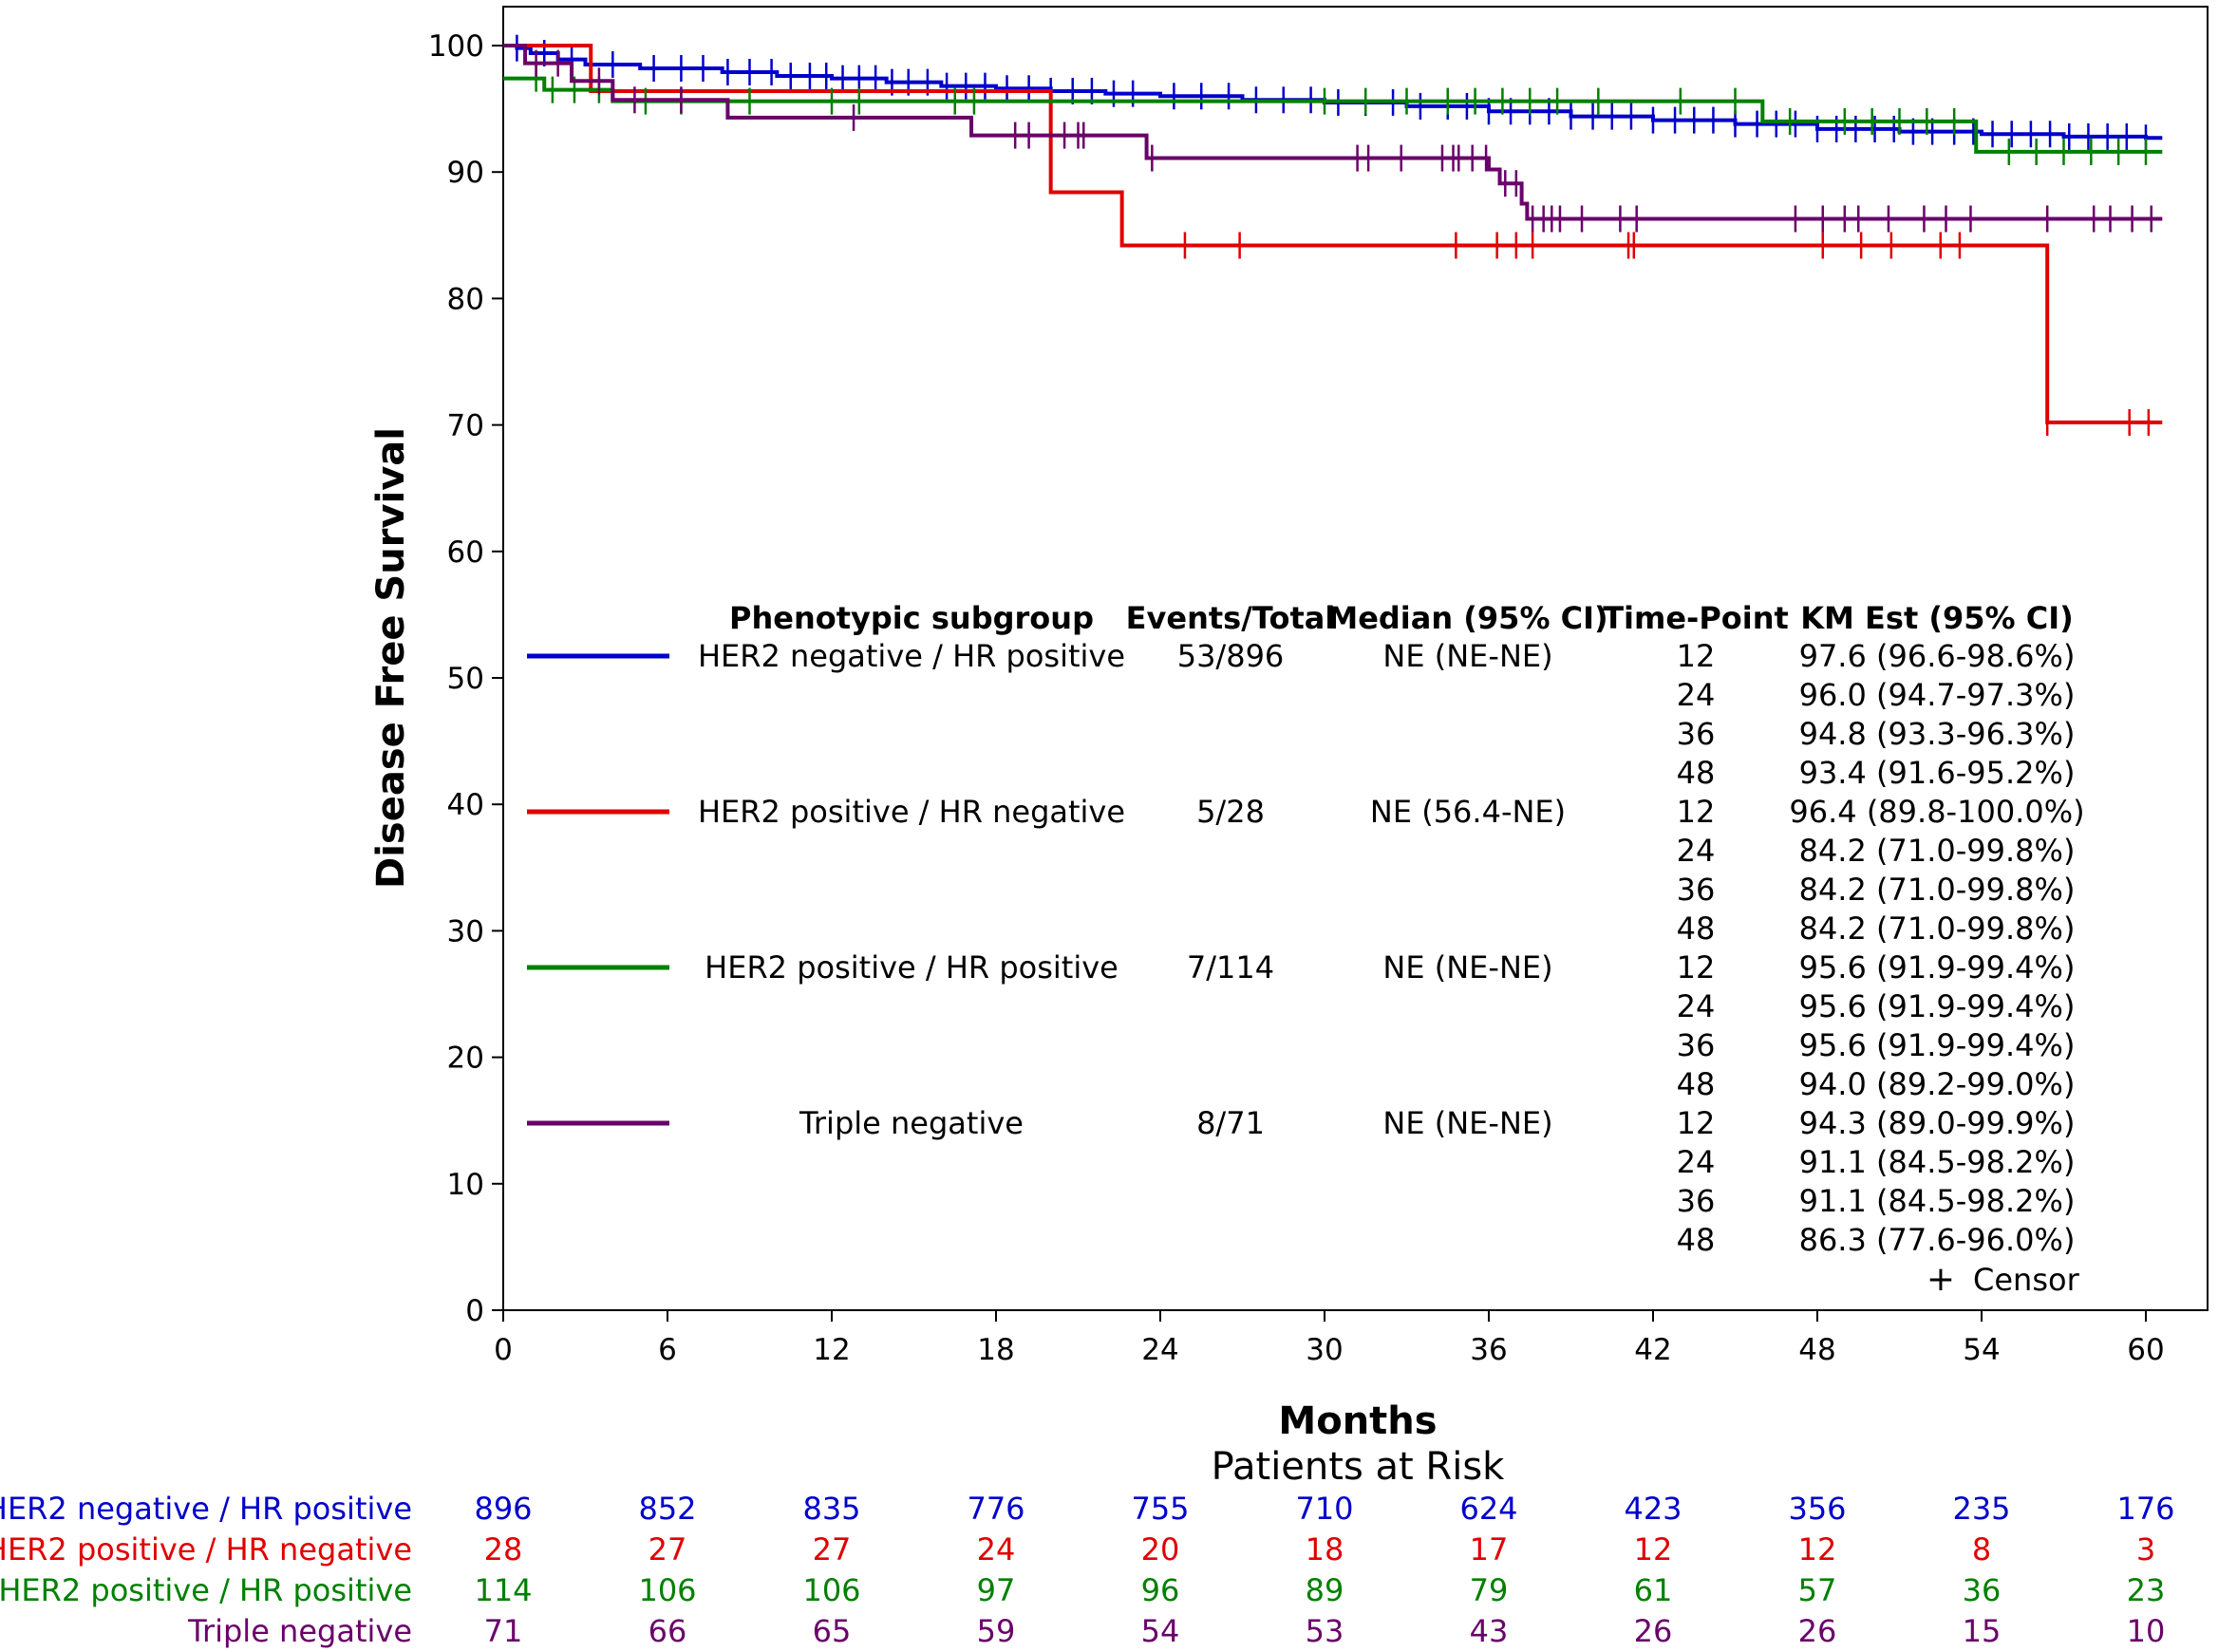 Image resolution: width=2218 pixels, height=1652 pixels. I want to click on risk-count: 66, so click(667, 1631).